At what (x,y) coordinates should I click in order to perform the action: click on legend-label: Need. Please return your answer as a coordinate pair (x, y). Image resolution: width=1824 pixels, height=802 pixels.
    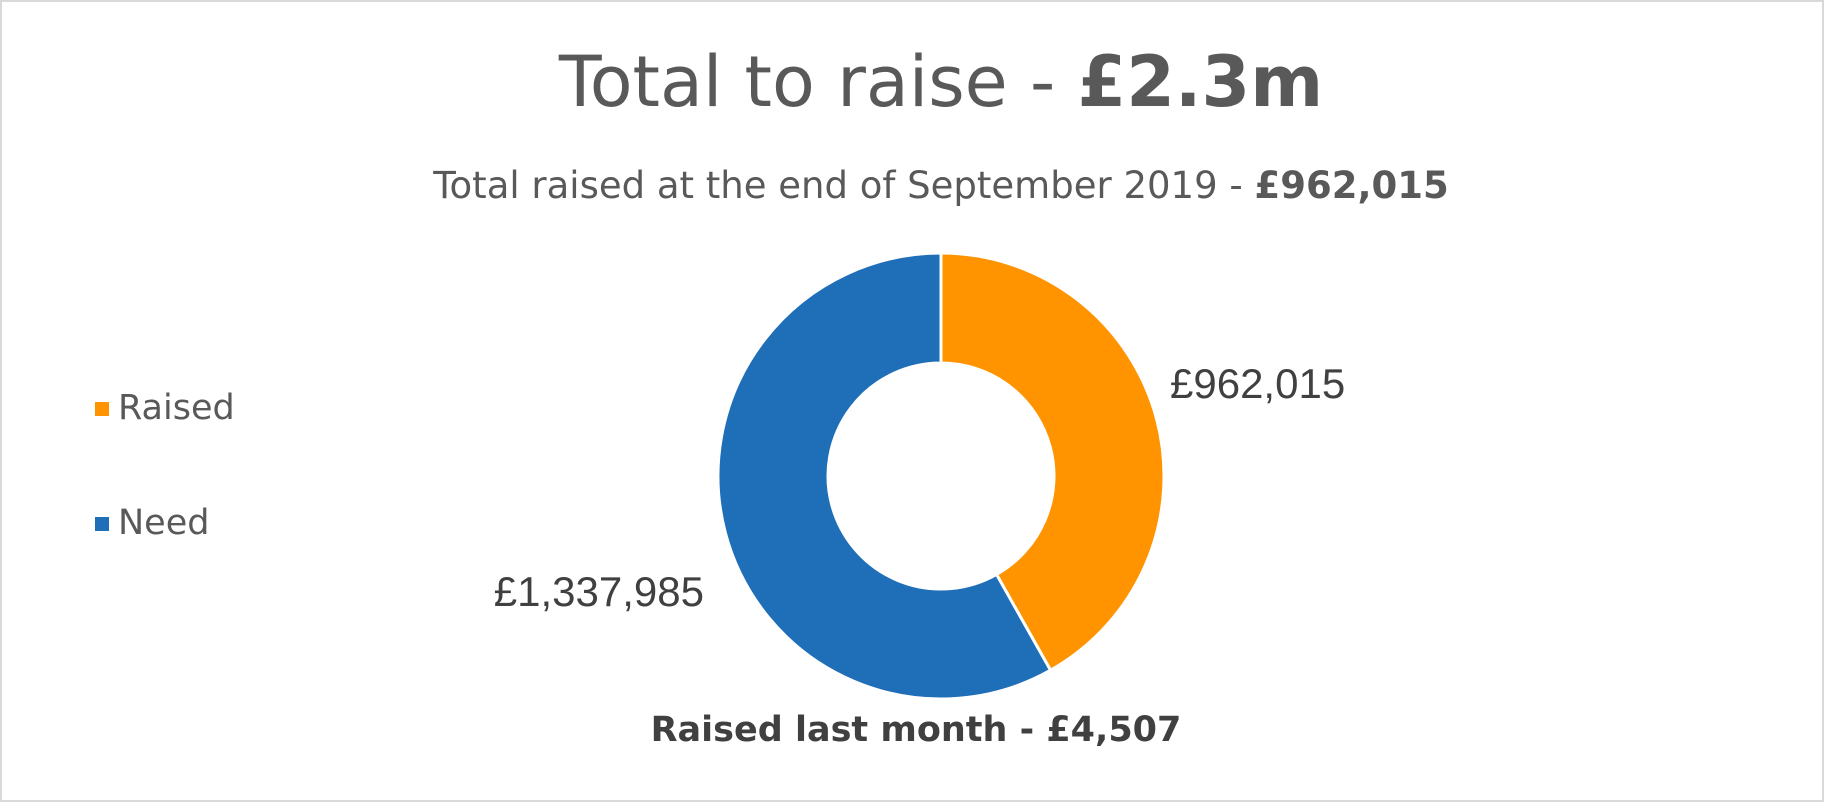
    Looking at the image, I should click on (163, 523).